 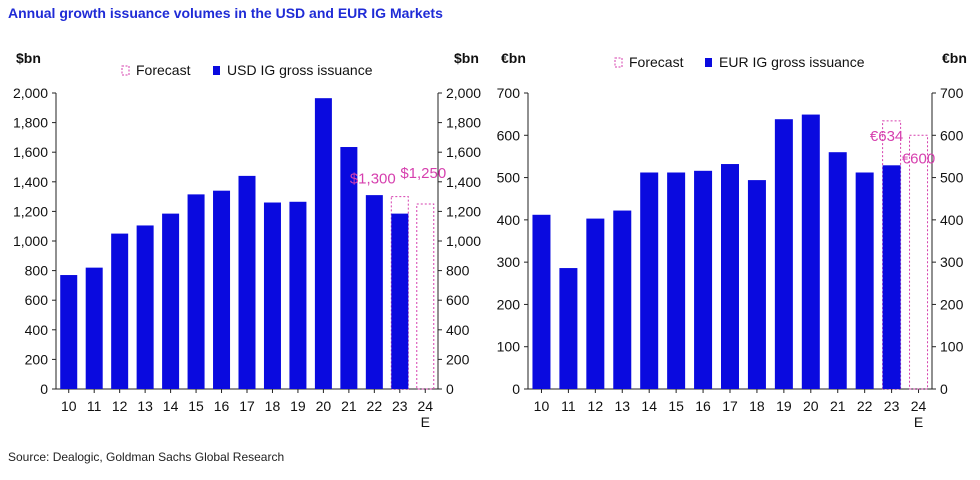 What do you see at coordinates (30, 241) in the screenshot?
I see `y-tick-label-left: 1,000` at bounding box center [30, 241].